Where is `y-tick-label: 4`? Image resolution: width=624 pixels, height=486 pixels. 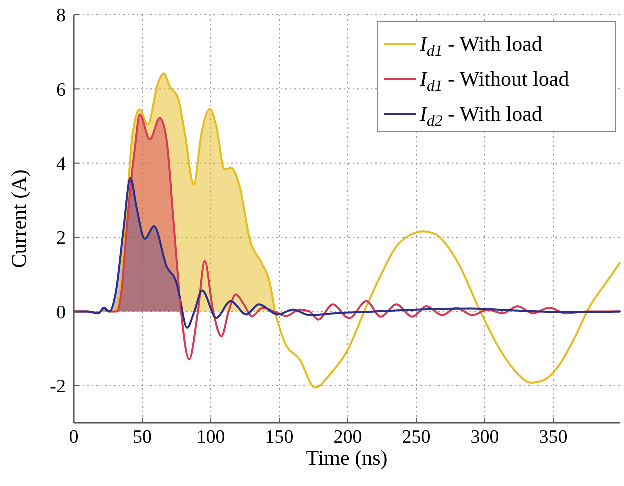 y-tick-label: 4 is located at coordinates (61, 165).